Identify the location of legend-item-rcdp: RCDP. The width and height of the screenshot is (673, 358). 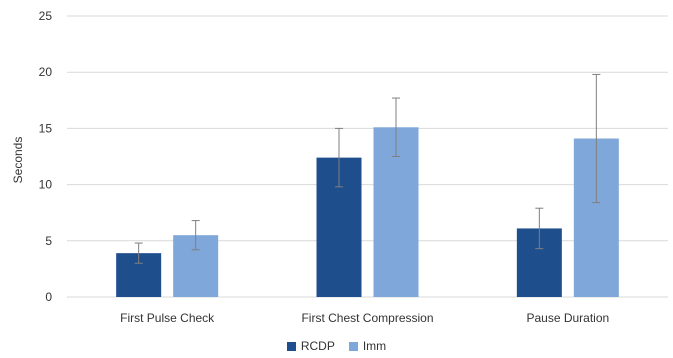
(310, 346).